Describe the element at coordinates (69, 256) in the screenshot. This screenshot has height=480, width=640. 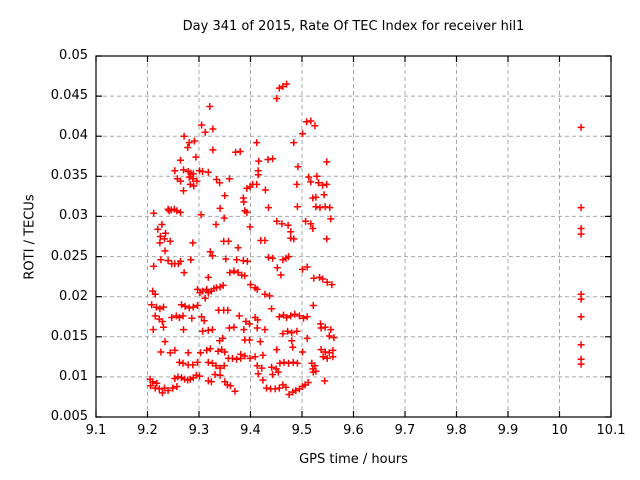
I see `y-tick-label: 0.025` at that location.